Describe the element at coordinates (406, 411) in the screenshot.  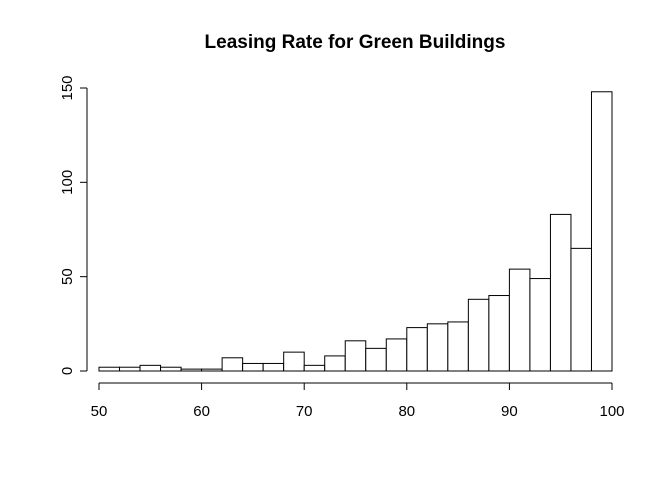
I see `x-tick-label: 80` at that location.